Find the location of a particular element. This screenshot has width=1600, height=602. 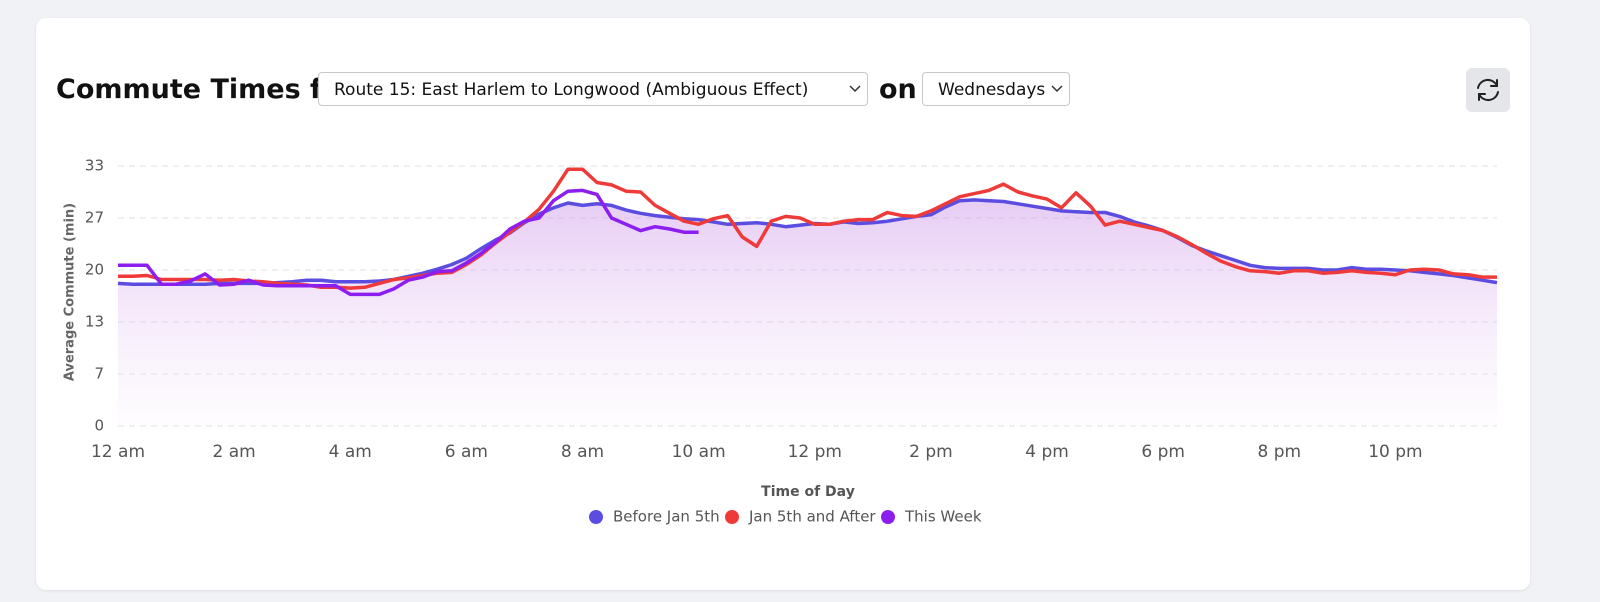

x-tick-label: 6 am is located at coordinates (466, 452).